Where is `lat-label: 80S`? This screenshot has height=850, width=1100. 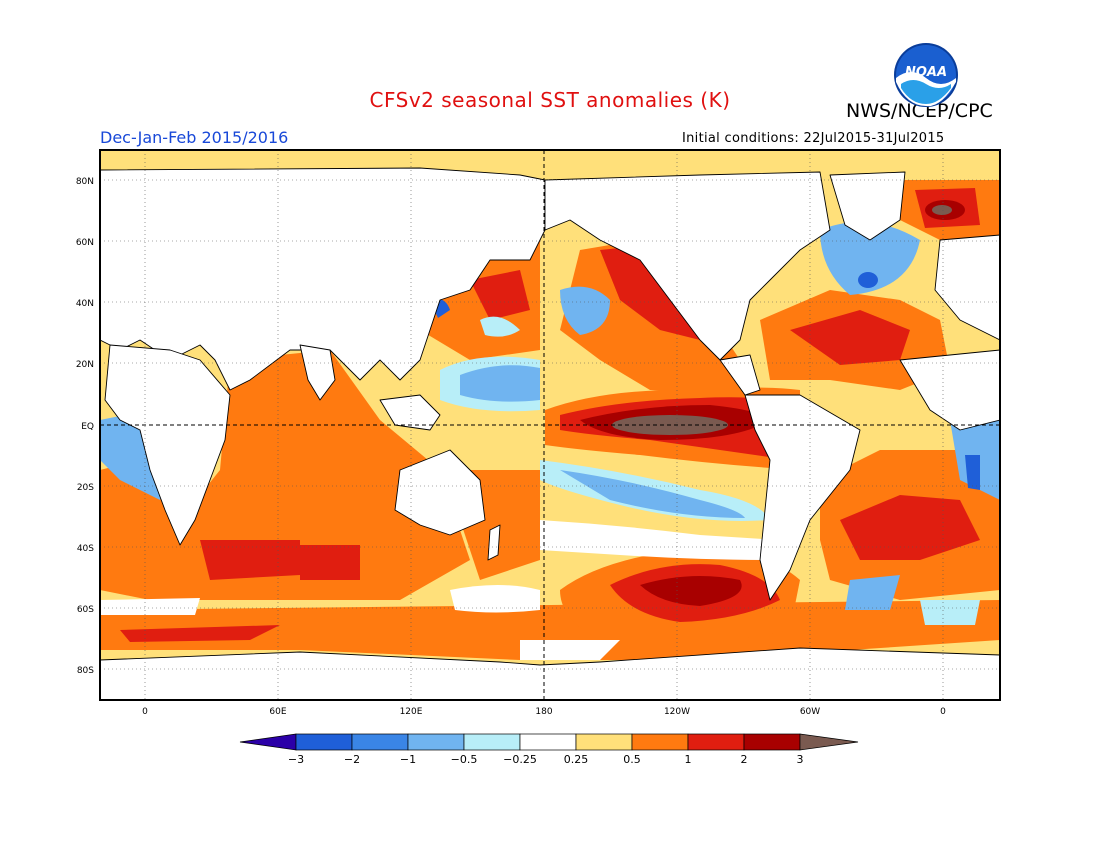 lat-label: 80S is located at coordinates (85, 671).